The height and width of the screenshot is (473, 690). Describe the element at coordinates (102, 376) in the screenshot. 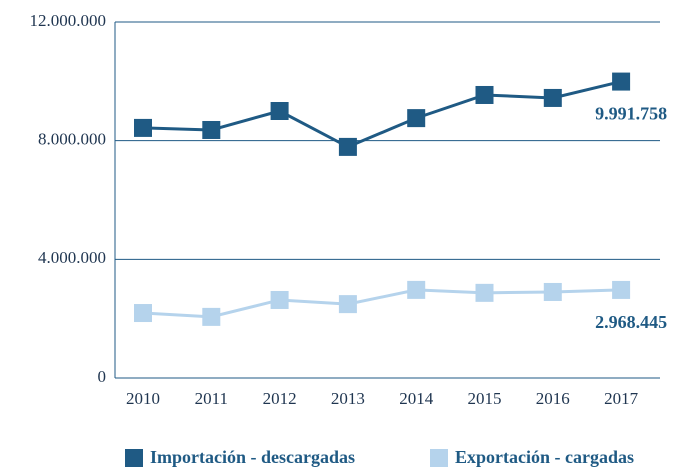

I see `y-tick-label: 0` at that location.